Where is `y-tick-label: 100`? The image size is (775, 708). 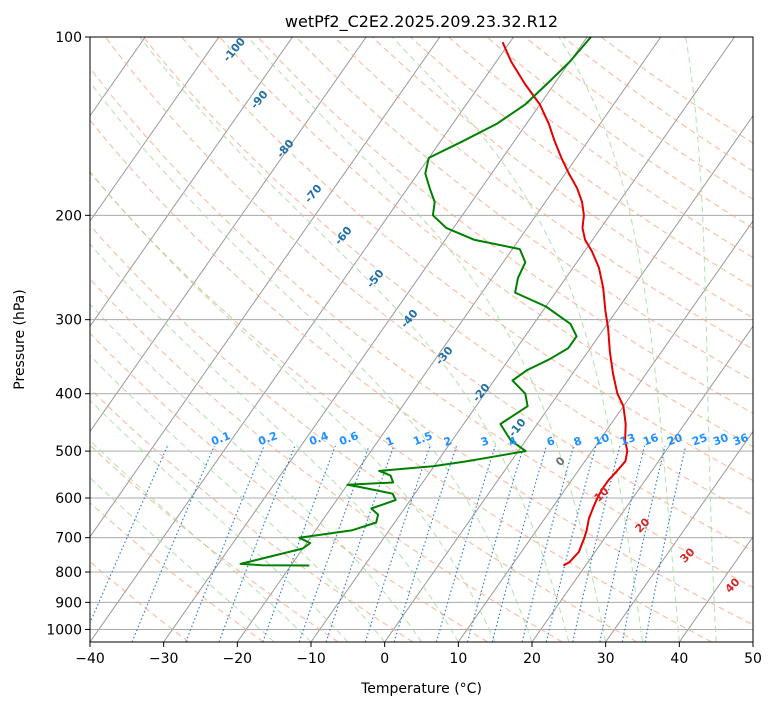 y-tick-label: 100 is located at coordinates (68, 38).